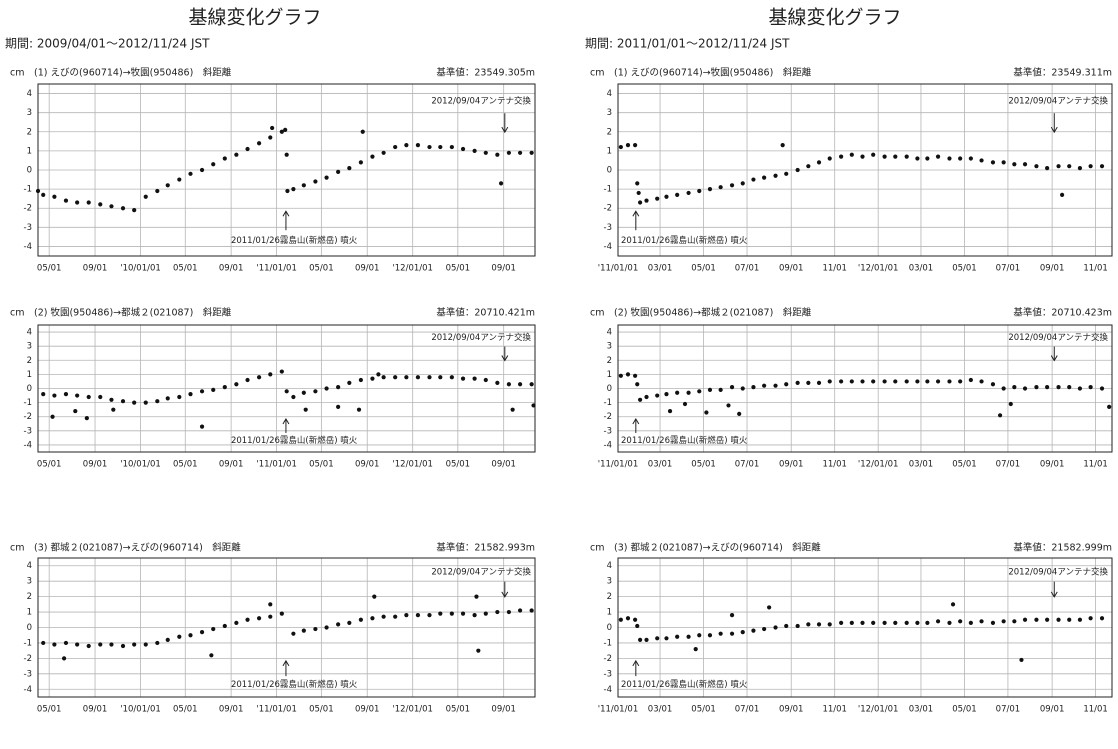  What do you see at coordinates (1008, 465) in the screenshot?
I see `x-tick-label: 07/01` at bounding box center [1008, 465].